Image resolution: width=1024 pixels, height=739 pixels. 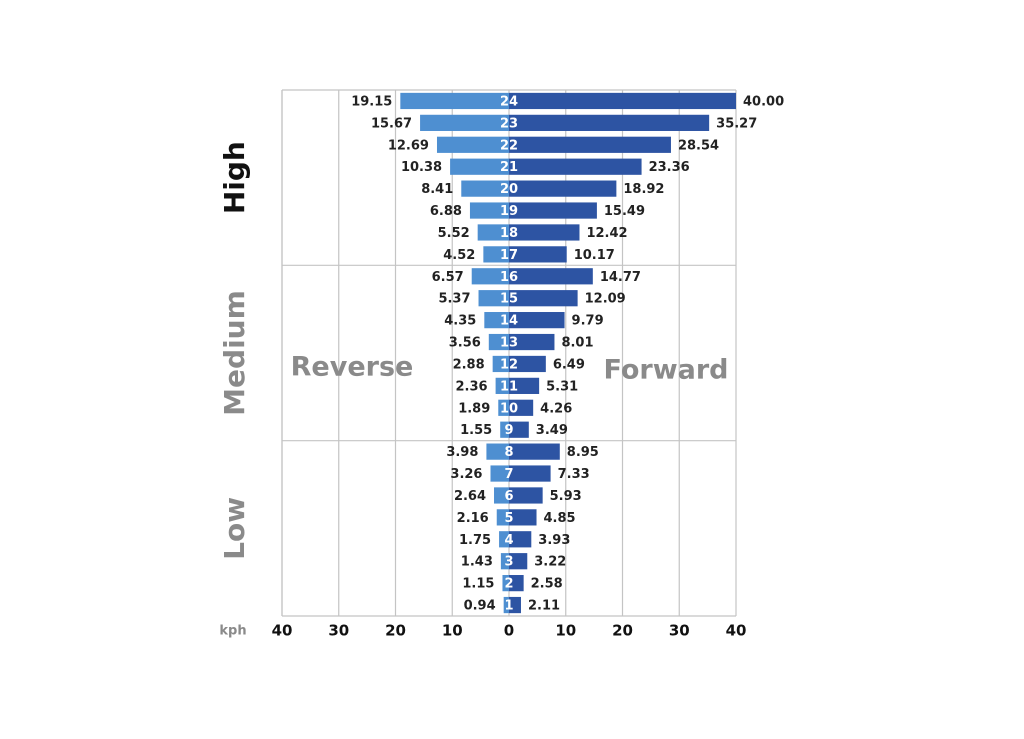 What do you see at coordinates (569, 364) in the screenshot?
I see `value-label: 6.49` at bounding box center [569, 364].